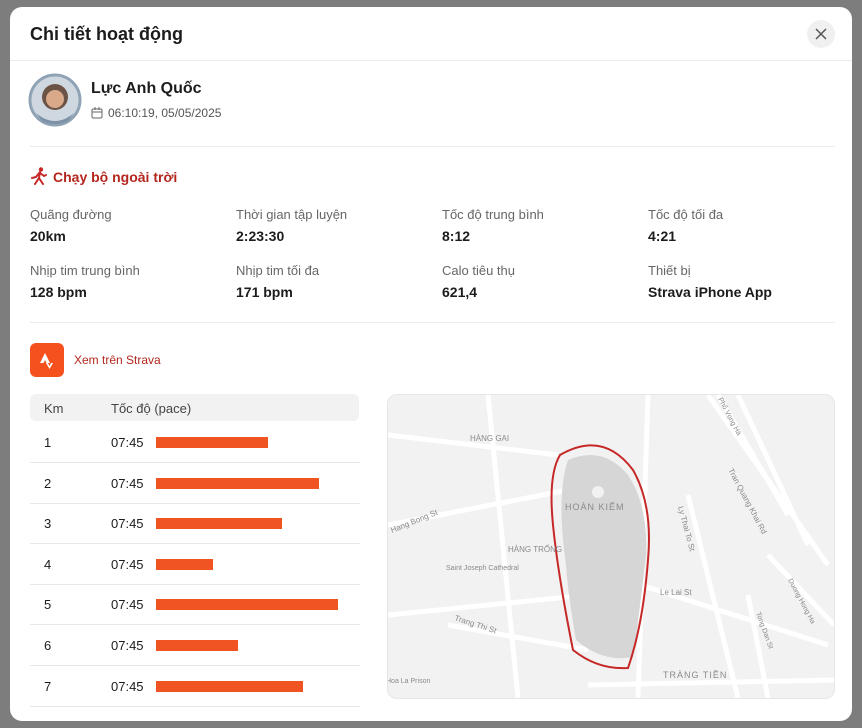 This screenshot has width=862, height=728. What do you see at coordinates (747, 501) in the screenshot?
I see `map-label: Tran Quang Khai Rd` at bounding box center [747, 501].